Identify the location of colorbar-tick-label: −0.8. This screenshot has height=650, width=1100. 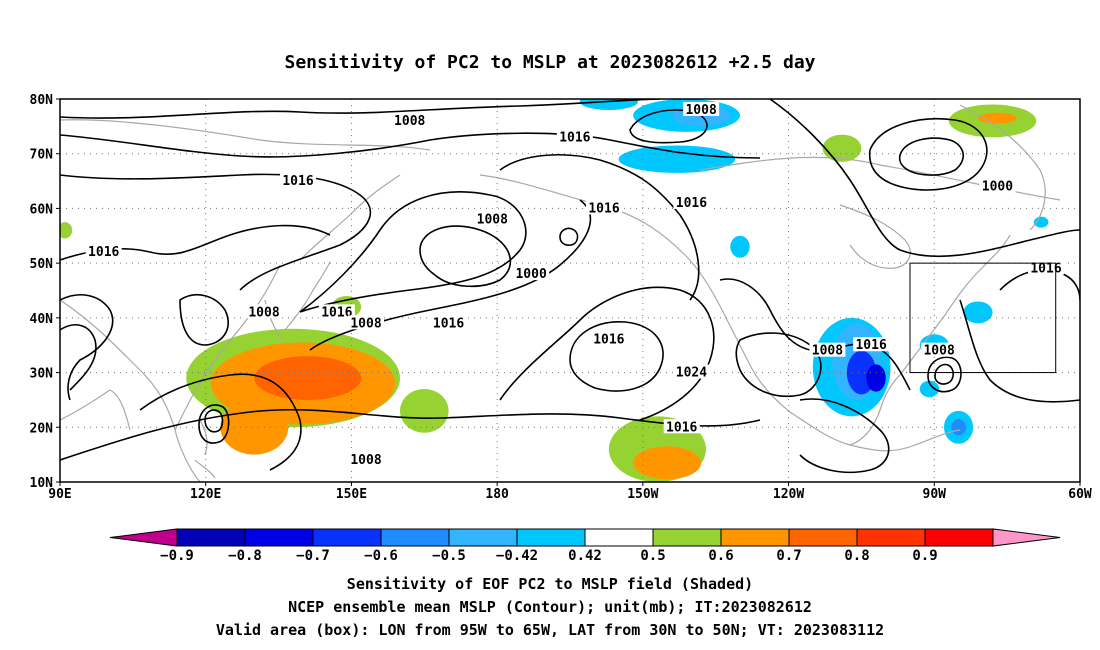
(245, 556).